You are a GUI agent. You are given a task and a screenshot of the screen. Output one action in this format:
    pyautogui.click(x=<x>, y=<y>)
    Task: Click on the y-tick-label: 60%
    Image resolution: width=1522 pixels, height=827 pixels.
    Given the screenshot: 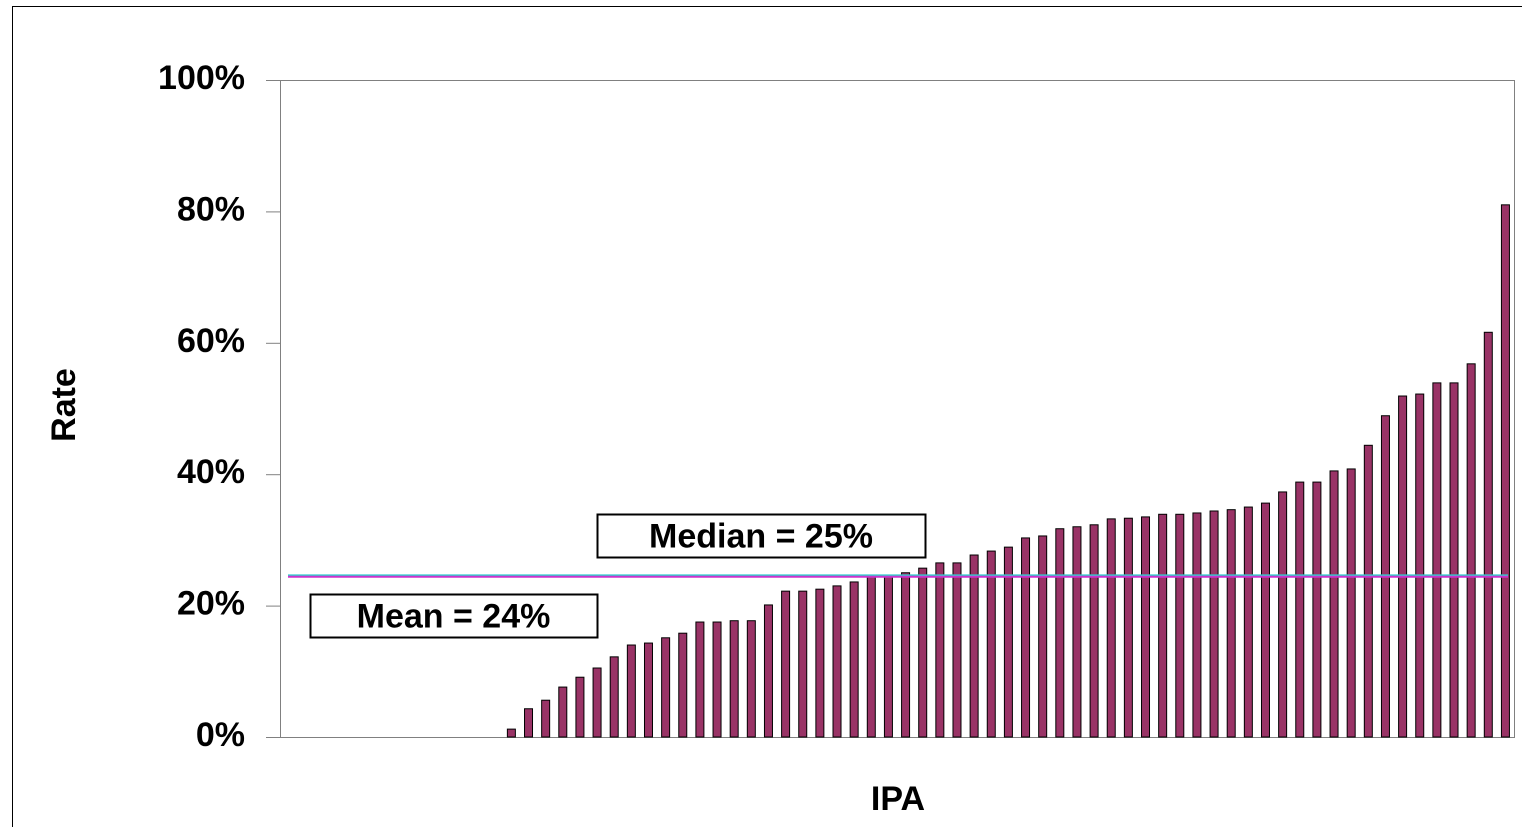 What is the action you would take?
    pyautogui.click(x=211, y=341)
    